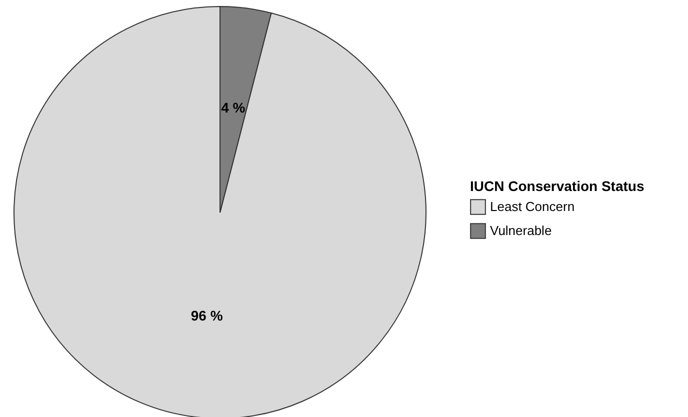 The height and width of the screenshot is (417, 688). I want to click on data-label: 96 %, so click(207, 316).